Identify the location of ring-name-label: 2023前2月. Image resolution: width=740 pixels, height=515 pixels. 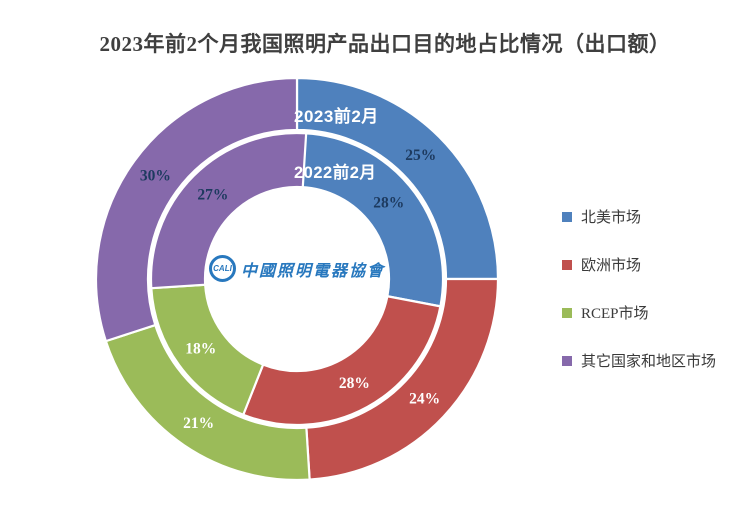
(336, 116).